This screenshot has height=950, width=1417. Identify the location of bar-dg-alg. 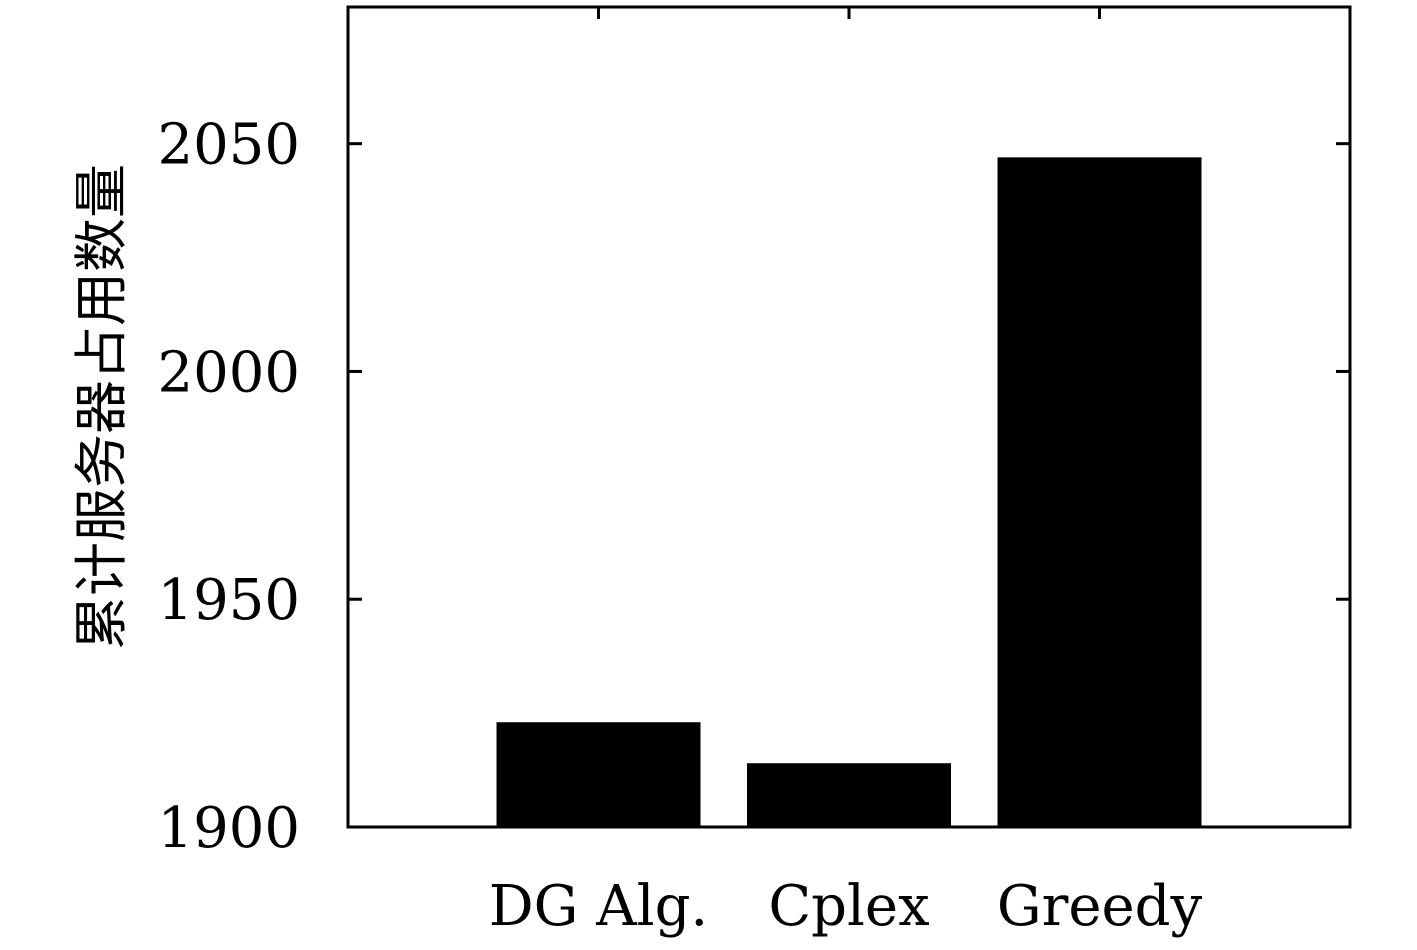
(598, 774).